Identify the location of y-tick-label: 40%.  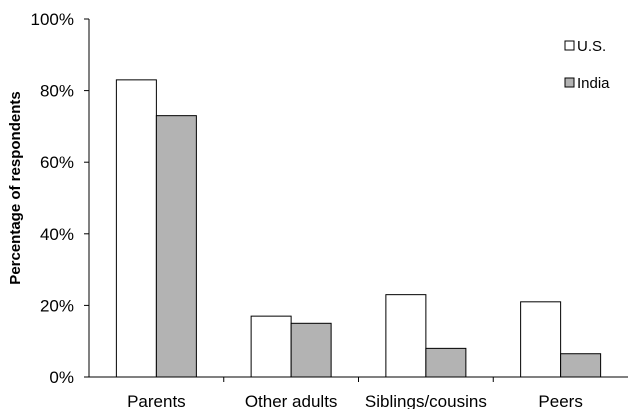
(57, 234).